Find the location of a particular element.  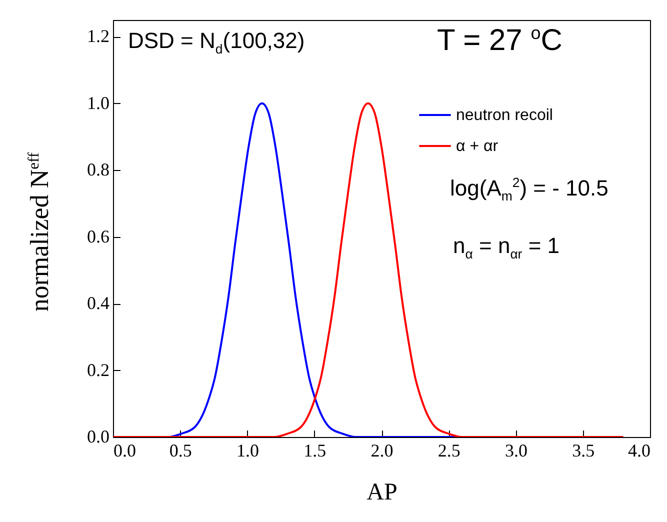

y-tick-label: 1.0 is located at coordinates (98, 102).